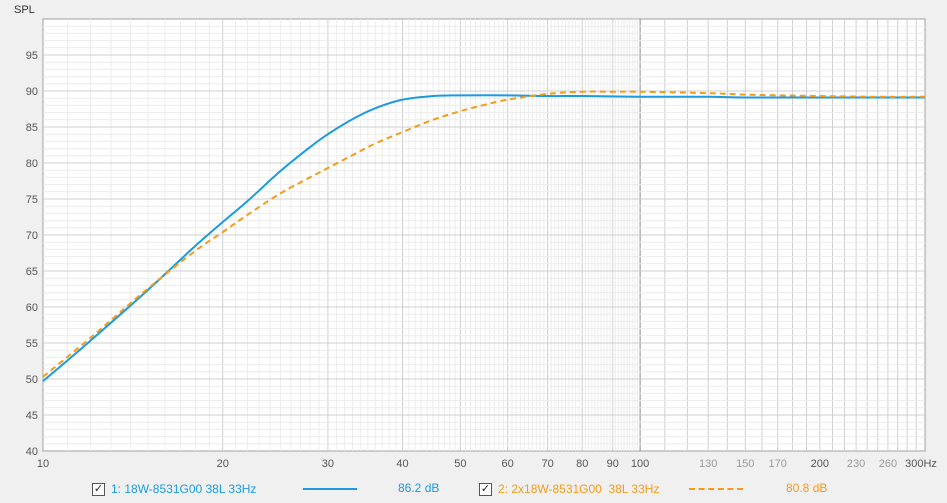 The height and width of the screenshot is (503, 947). What do you see at coordinates (613, 464) in the screenshot?
I see `x-tick-label: 90` at bounding box center [613, 464].